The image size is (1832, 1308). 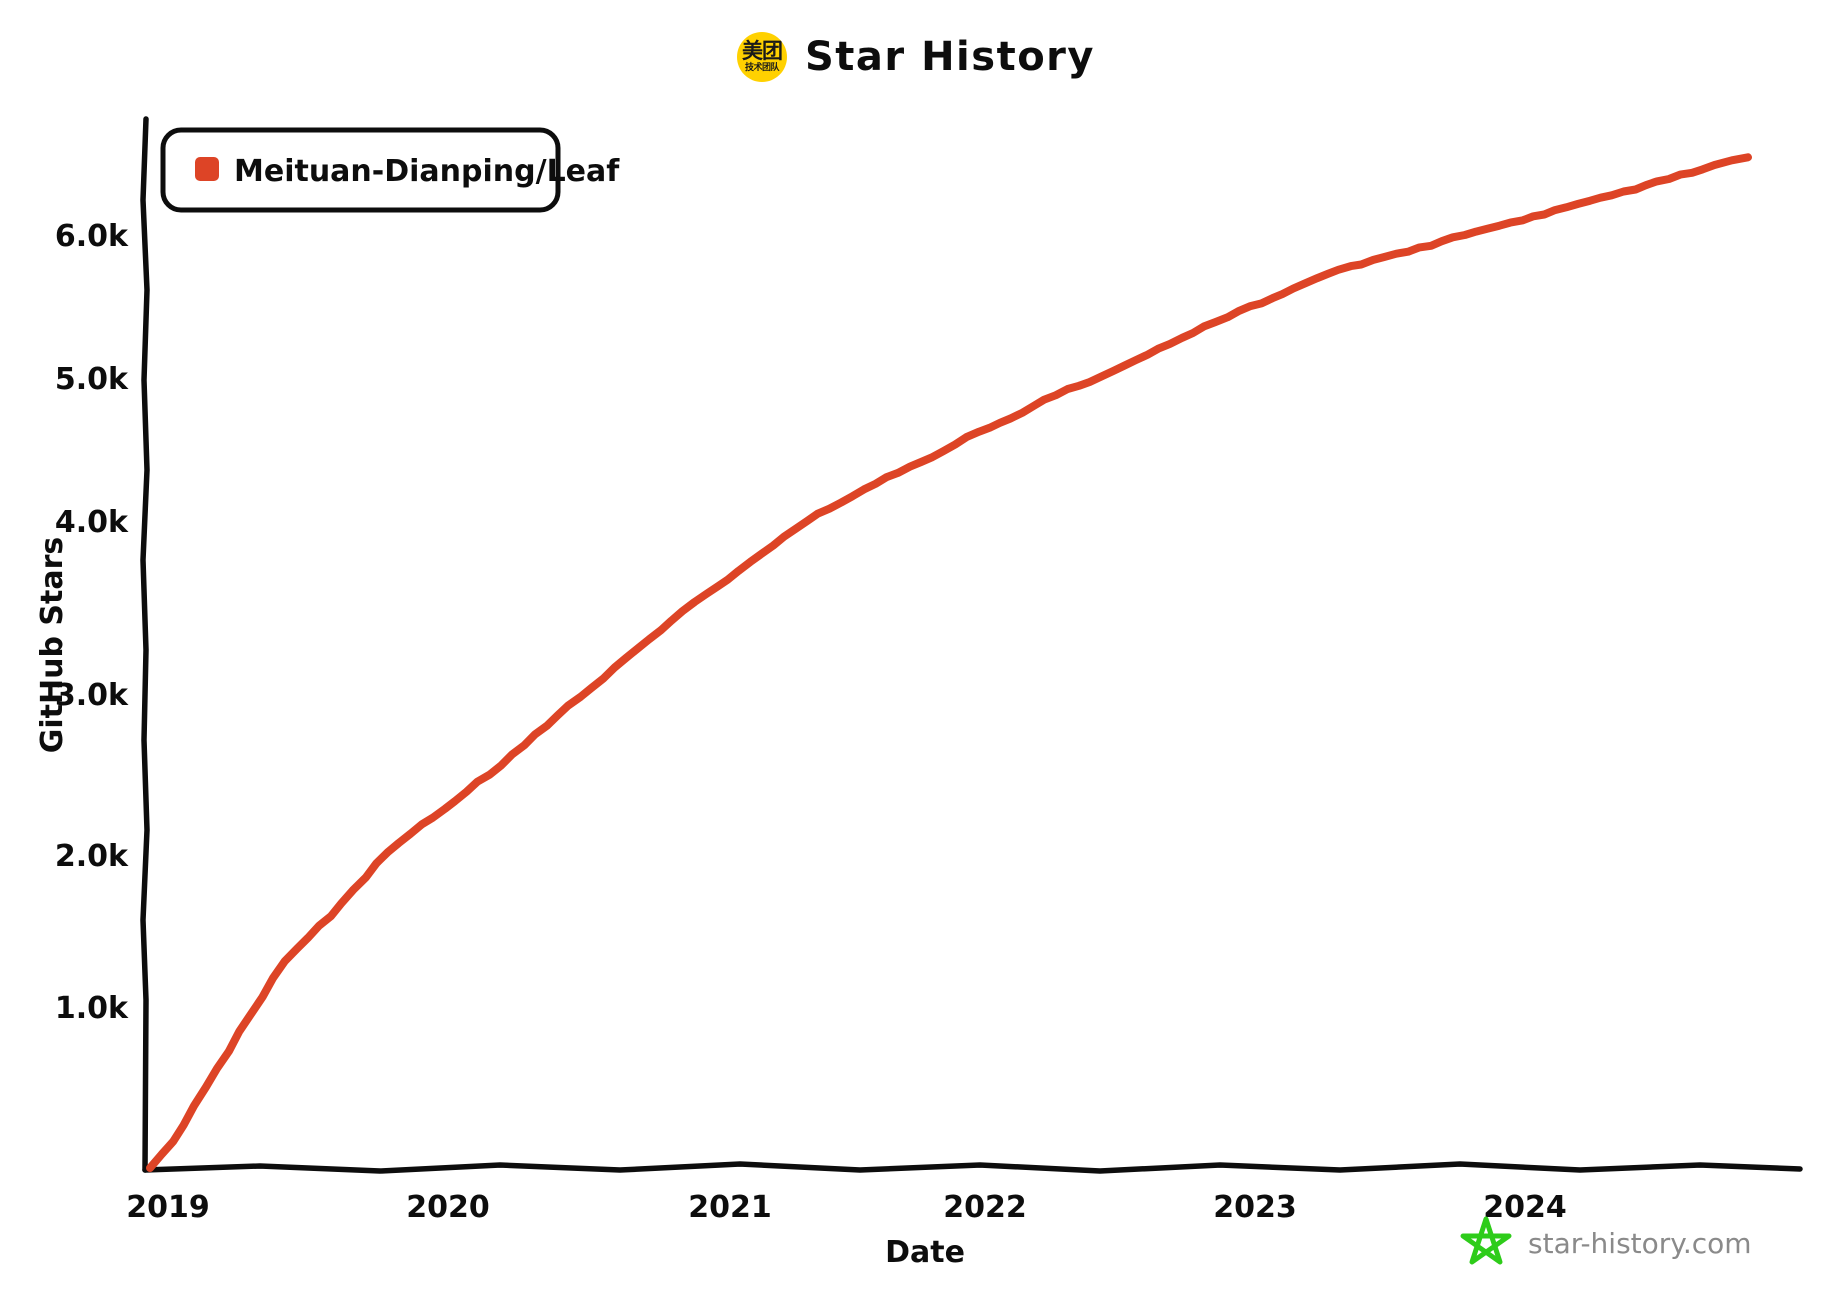 What do you see at coordinates (950, 57) in the screenshot?
I see `page-title: Star History` at bounding box center [950, 57].